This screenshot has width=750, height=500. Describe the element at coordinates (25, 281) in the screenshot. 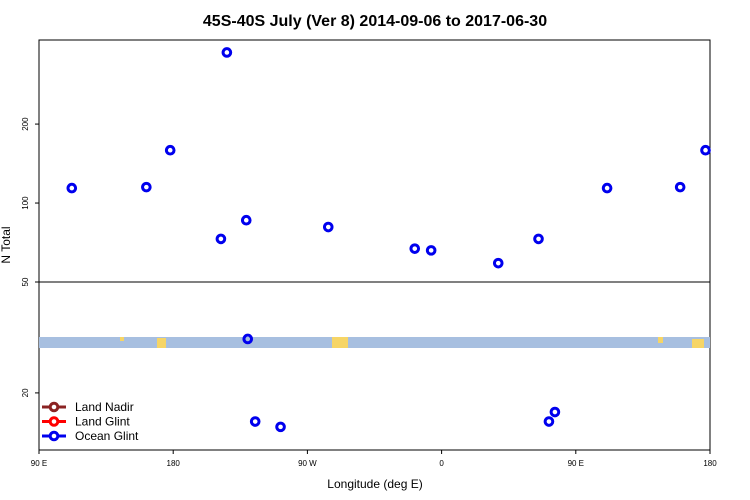

I see `y-tick-label: 50` at that location.